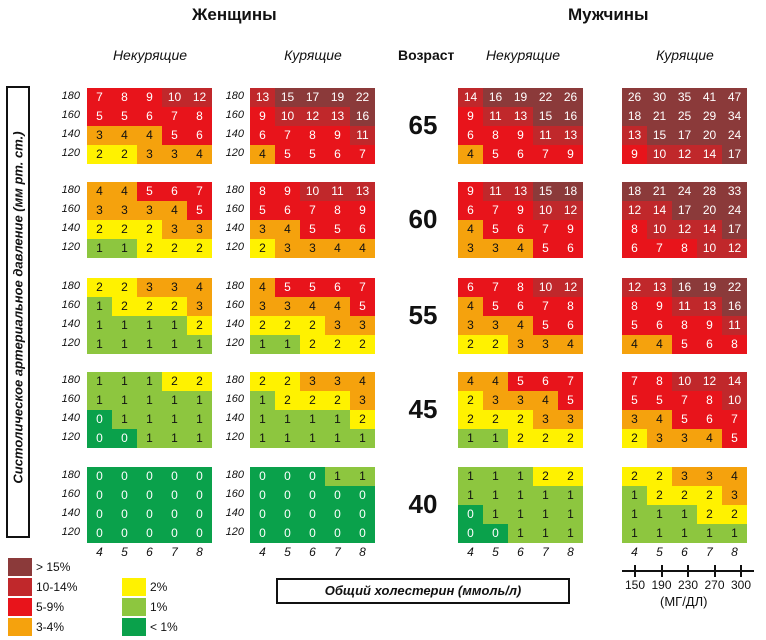 The width and height of the screenshot is (766, 640). I want to click on risk-cell: 18, so click(634, 116).